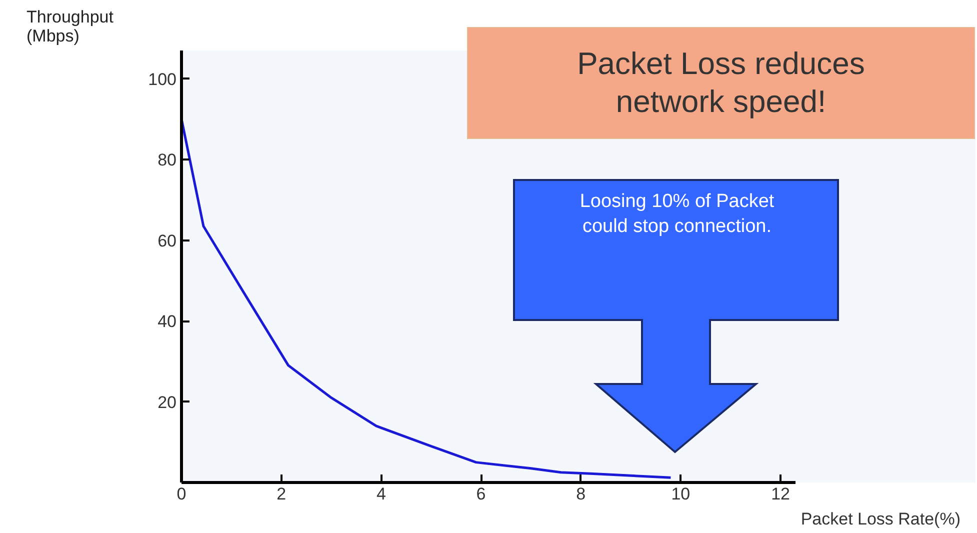 This screenshot has height=533, width=977. I want to click on y-tick-label: 20, so click(167, 402).